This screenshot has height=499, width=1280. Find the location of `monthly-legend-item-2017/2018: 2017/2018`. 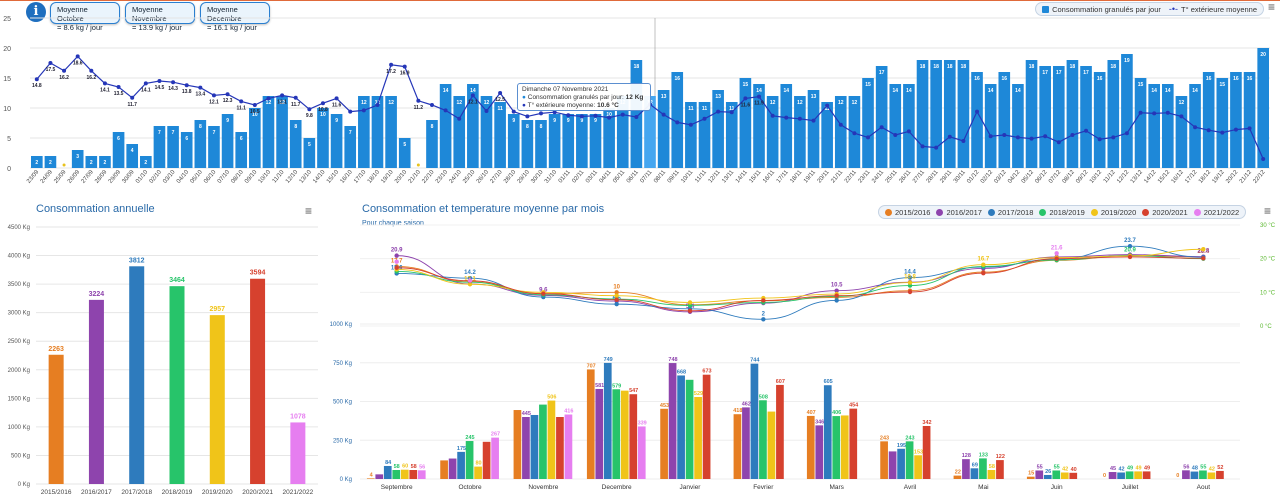

monthly-legend-item-2017/2018: 2017/2018 is located at coordinates (1010, 212).